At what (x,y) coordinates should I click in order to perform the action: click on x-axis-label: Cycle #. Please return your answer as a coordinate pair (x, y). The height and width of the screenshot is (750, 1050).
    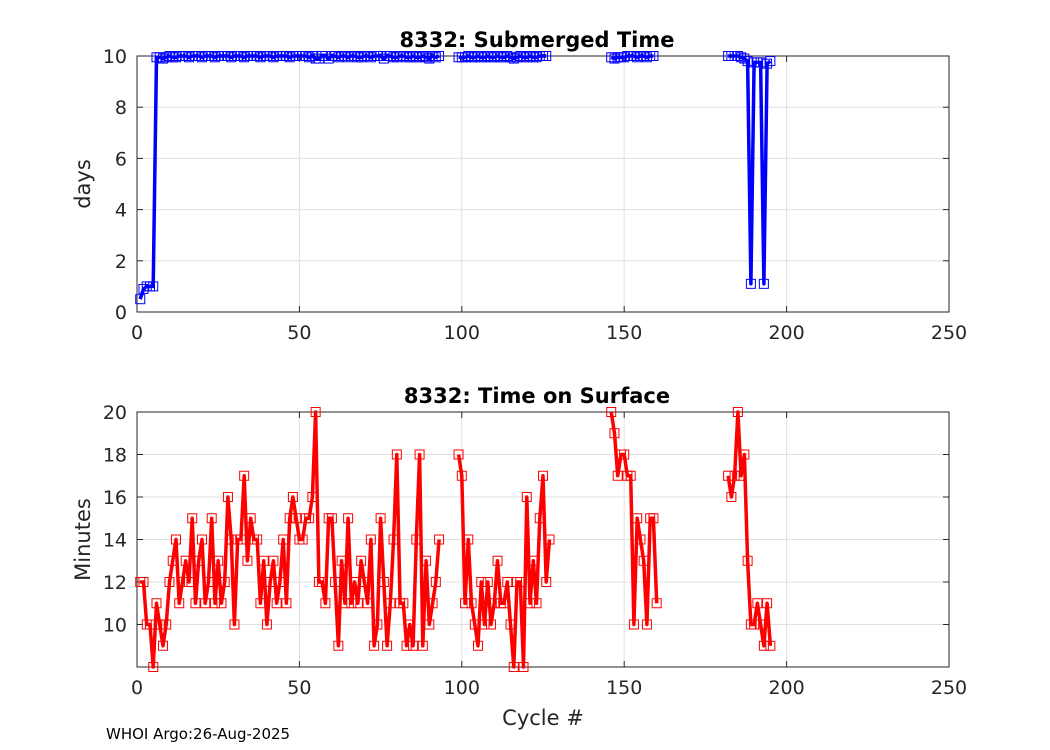
    Looking at the image, I should click on (543, 718).